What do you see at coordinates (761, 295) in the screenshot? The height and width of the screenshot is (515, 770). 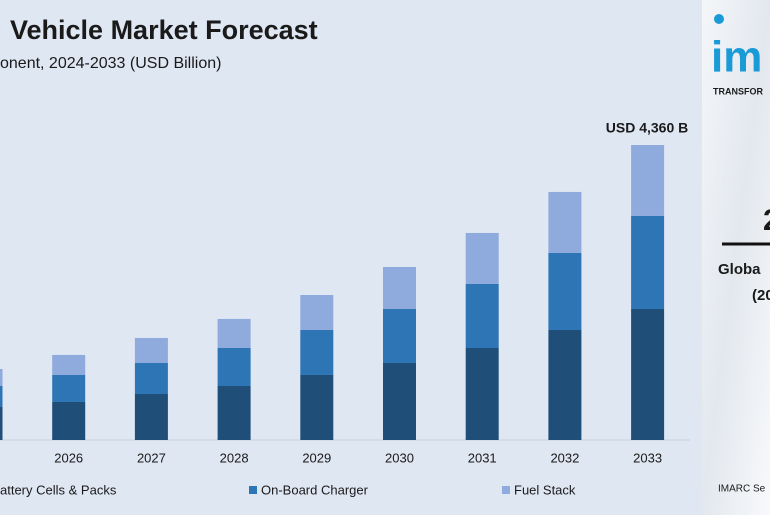 I see `caption: (20` at bounding box center [761, 295].